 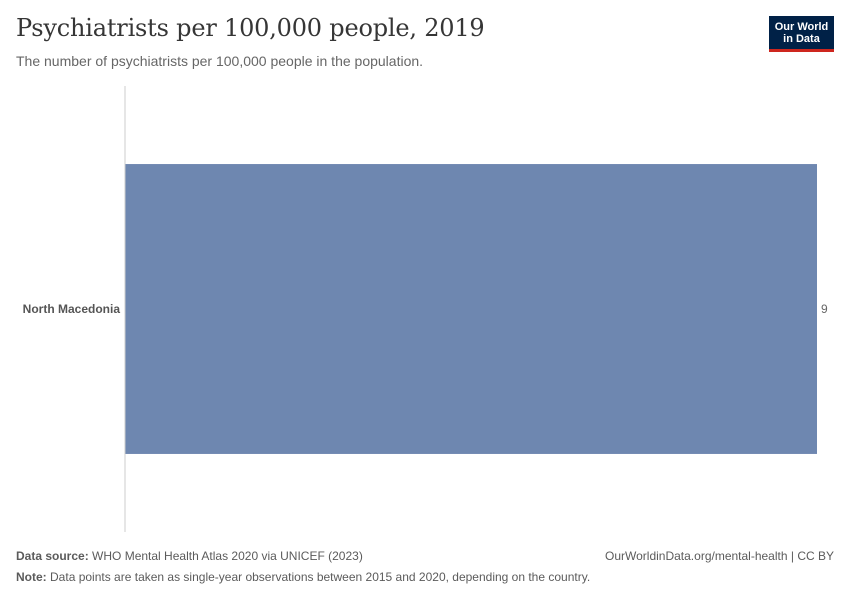 I want to click on attribution-link: OurWorldinData.org/mental-health | CC BY, so click(x=719, y=556).